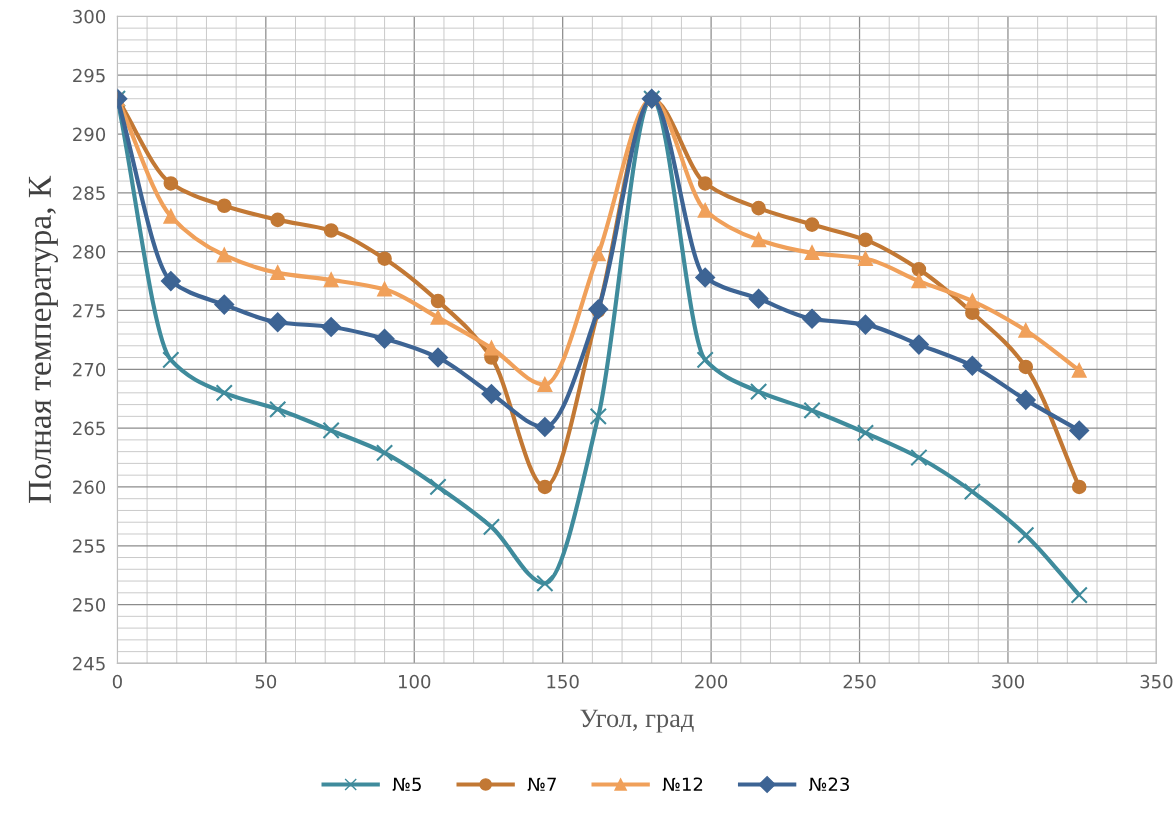  What do you see at coordinates (89, 252) in the screenshot?
I see `y-tick-label: 280` at bounding box center [89, 252].